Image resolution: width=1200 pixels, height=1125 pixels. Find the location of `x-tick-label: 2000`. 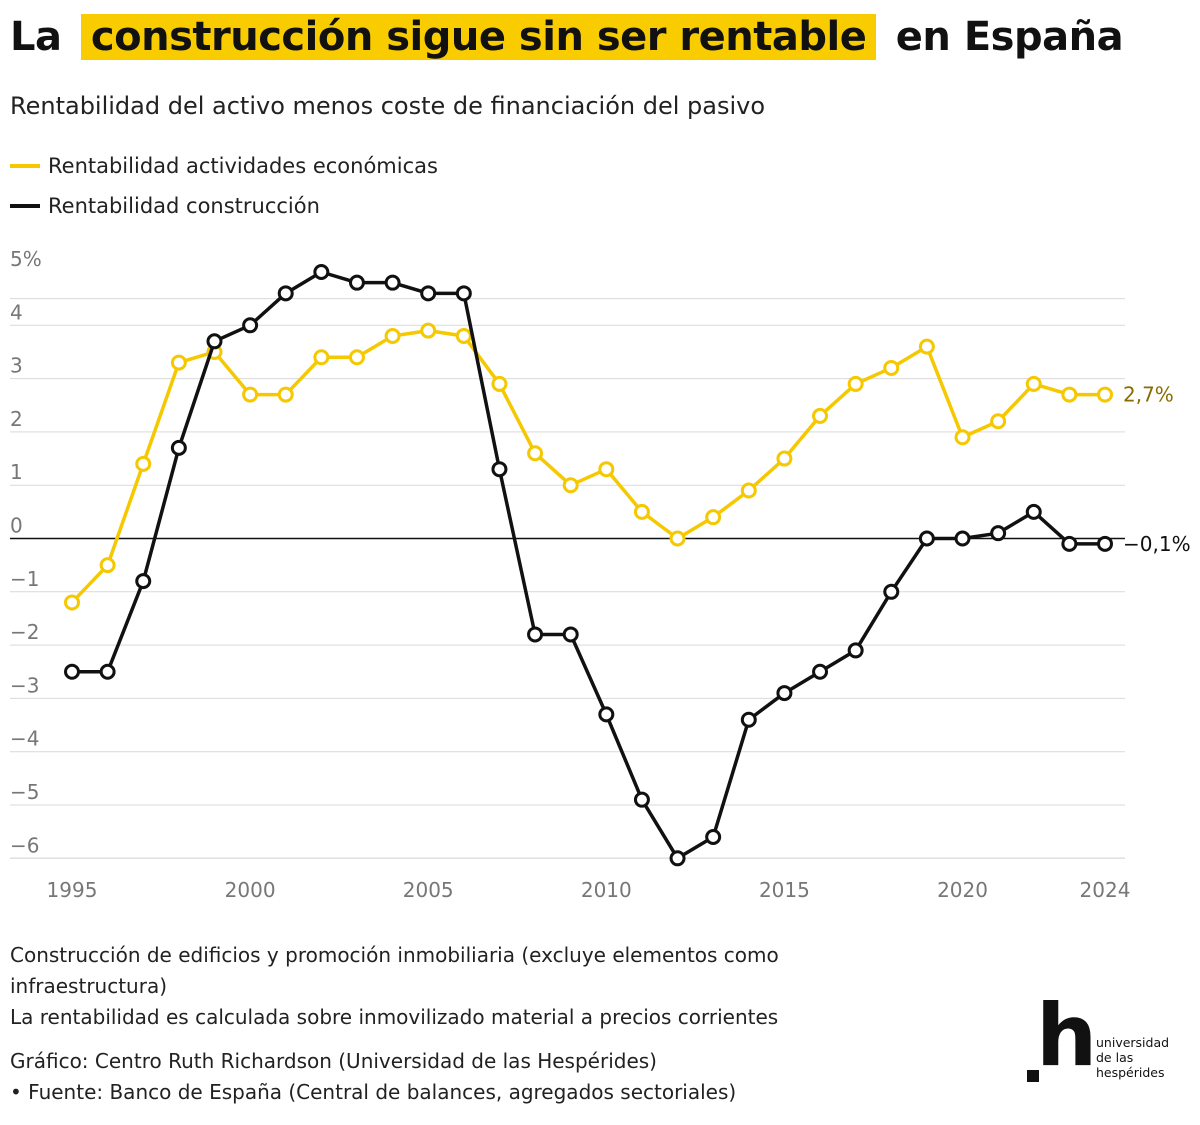

x-tick-label: 2000 is located at coordinates (250, 890).